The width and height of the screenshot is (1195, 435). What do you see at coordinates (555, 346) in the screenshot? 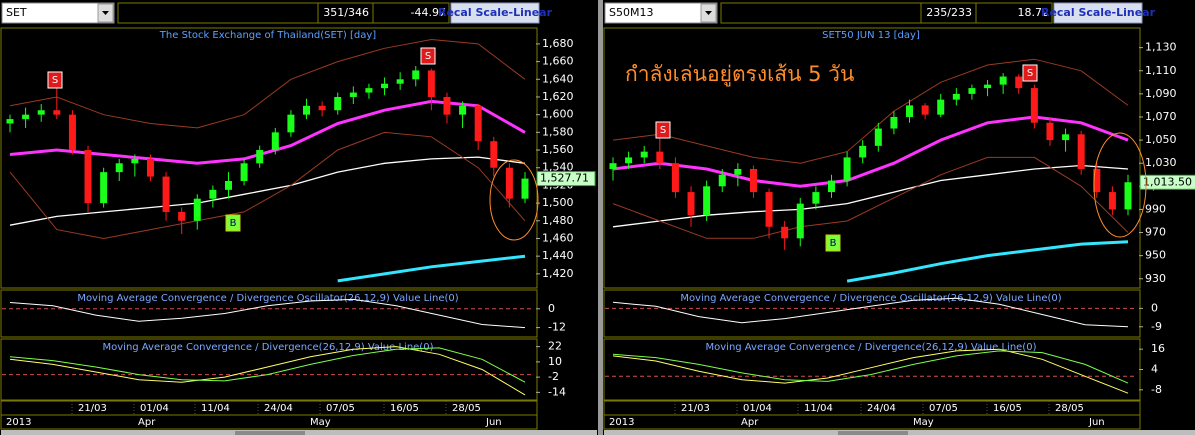
I see `y-tick-label: 22` at bounding box center [555, 346].